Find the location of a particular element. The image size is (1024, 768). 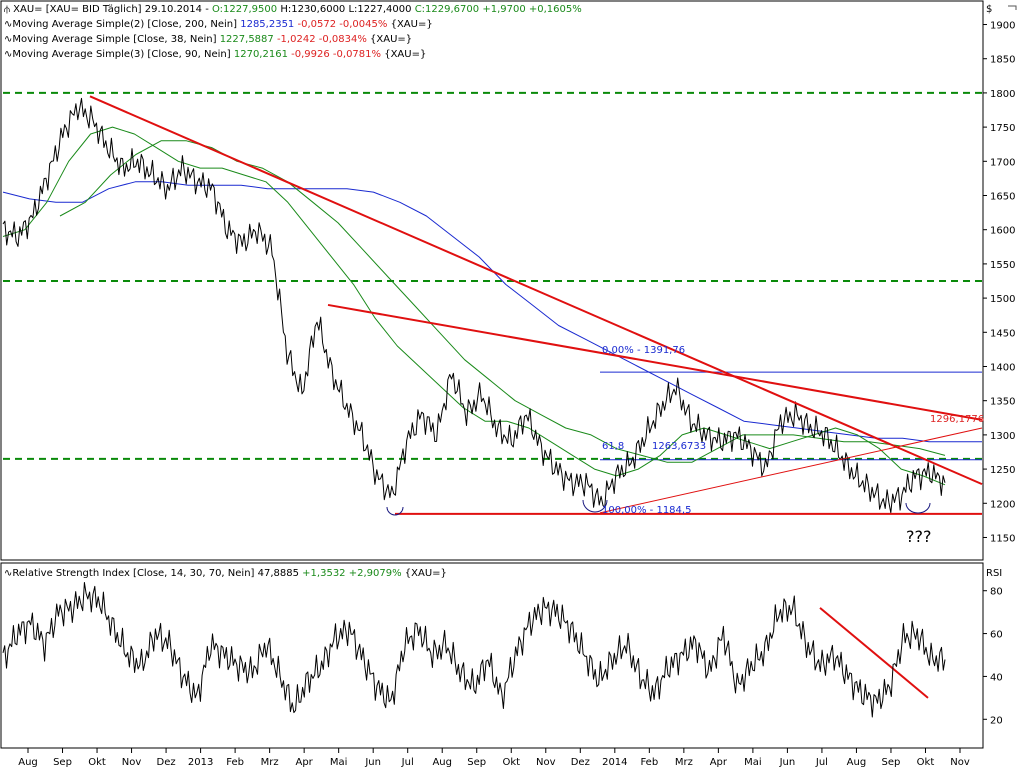

ma38-change: -1,0242 is located at coordinates (296, 39).